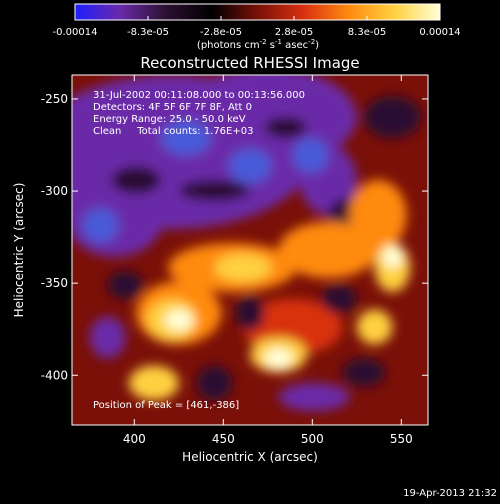 The width and height of the screenshot is (500, 504). What do you see at coordinates (367, 32) in the screenshot?
I see `colorbar-tick-label: 8.3e-05` at bounding box center [367, 32].